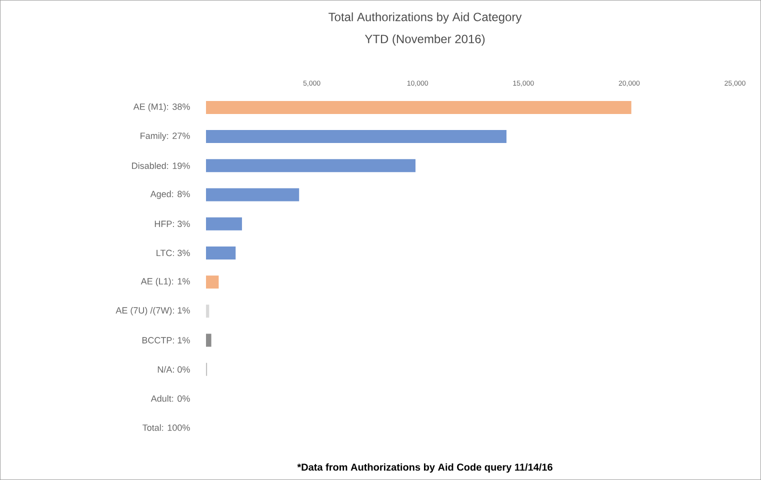  What do you see at coordinates (166, 427) in the screenshot?
I see `y-tick-label: Total: 100%` at bounding box center [166, 427].